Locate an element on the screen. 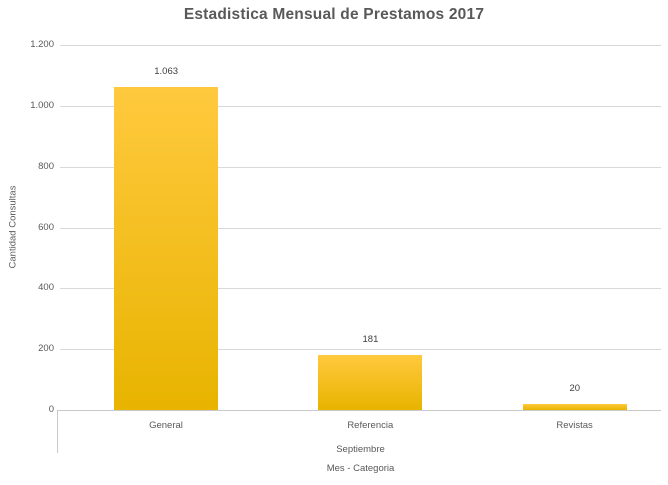 This screenshot has width=668, height=485. y-tick-label: 1.200 is located at coordinates (42, 44).